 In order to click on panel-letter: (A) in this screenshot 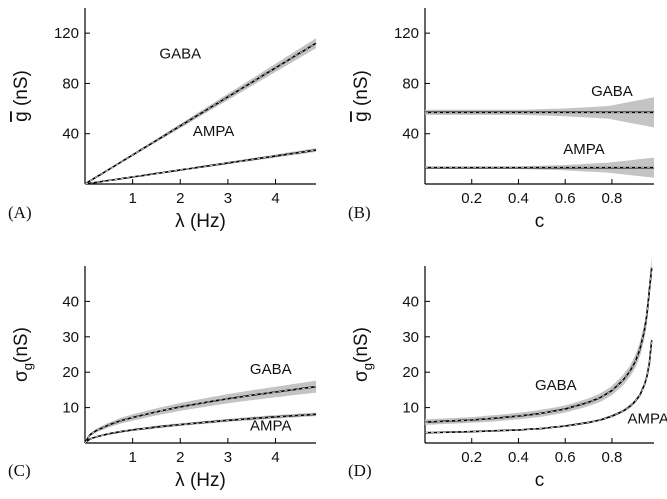, I will do `click(20, 212)`.